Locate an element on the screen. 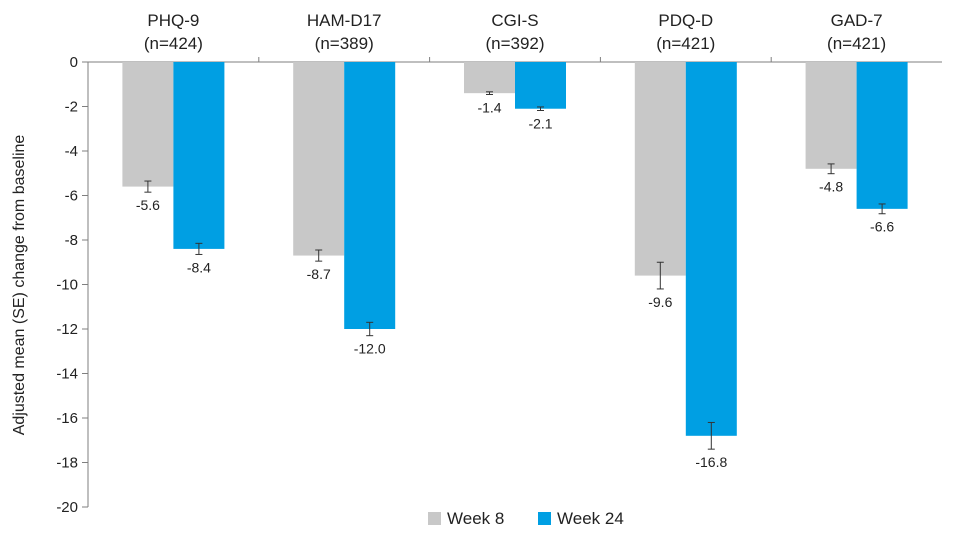  y-tick-label: -20 is located at coordinates (67, 507).